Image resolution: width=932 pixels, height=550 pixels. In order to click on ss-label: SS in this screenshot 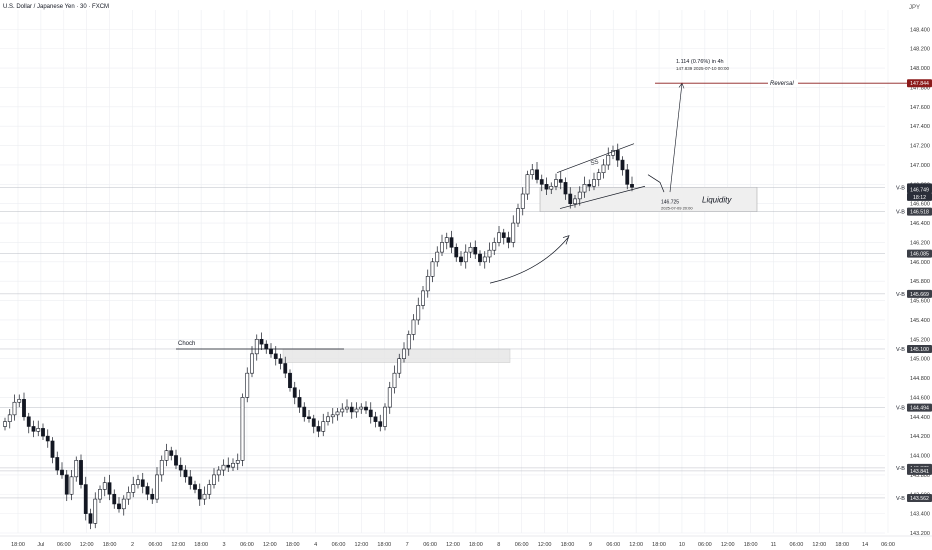, I will do `click(594, 163)`.